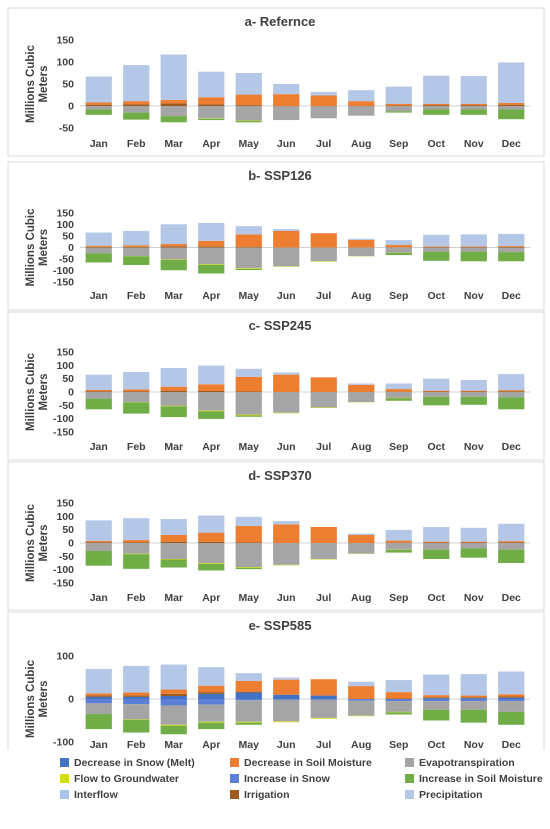 This screenshot has height=829, width=550. I want to click on legend-item: Increase in Soil Moisture, so click(474, 779).